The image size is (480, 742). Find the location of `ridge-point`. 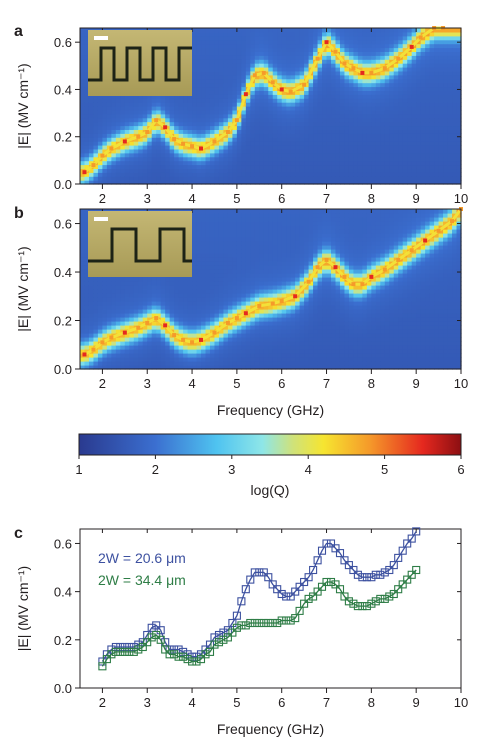

ridge-point is located at coordinates (384, 68).